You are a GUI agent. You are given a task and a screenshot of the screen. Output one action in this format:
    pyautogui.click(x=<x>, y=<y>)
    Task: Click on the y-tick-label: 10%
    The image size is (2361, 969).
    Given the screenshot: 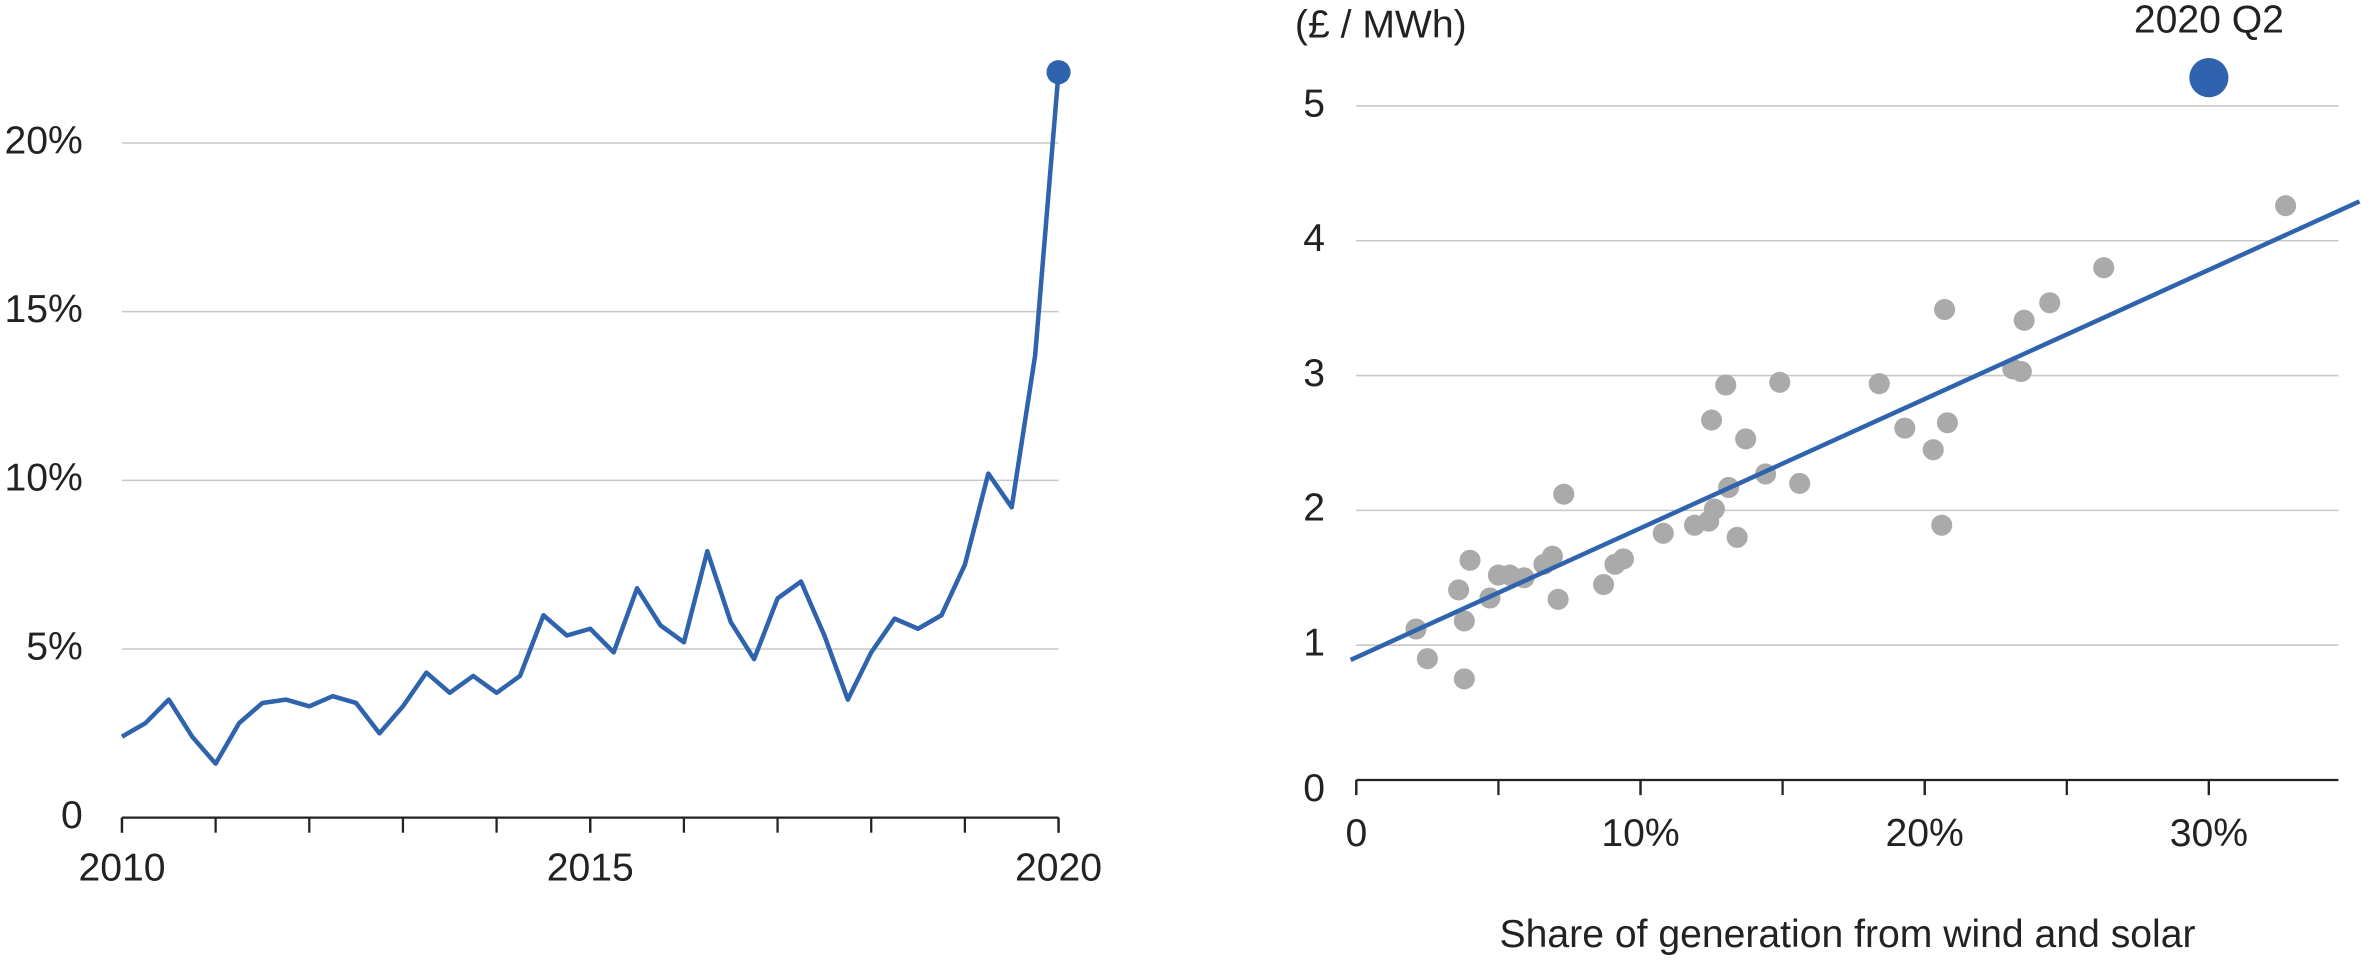 What is the action you would take?
    pyautogui.click(x=44, y=478)
    